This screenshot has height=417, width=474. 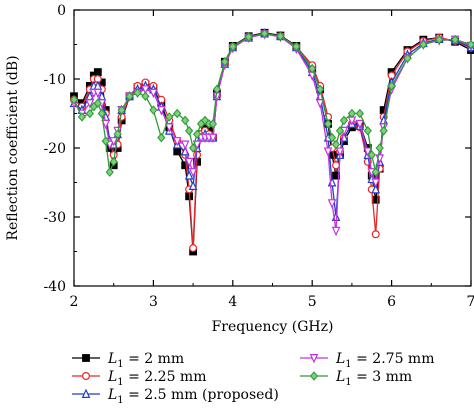 What do you see at coordinates (373, 378) in the screenshot?
I see `legend-label: L1 = 3 mm` at bounding box center [373, 378].